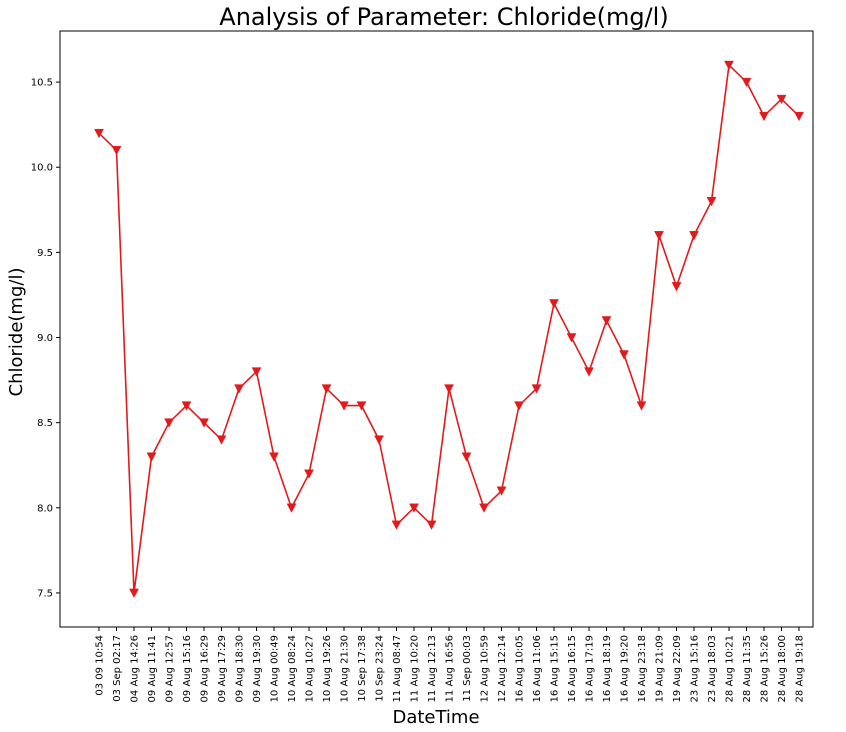 The height and width of the screenshot is (732, 846). What do you see at coordinates (45, 508) in the screenshot?
I see `y-tick-label: 8.0` at bounding box center [45, 508].